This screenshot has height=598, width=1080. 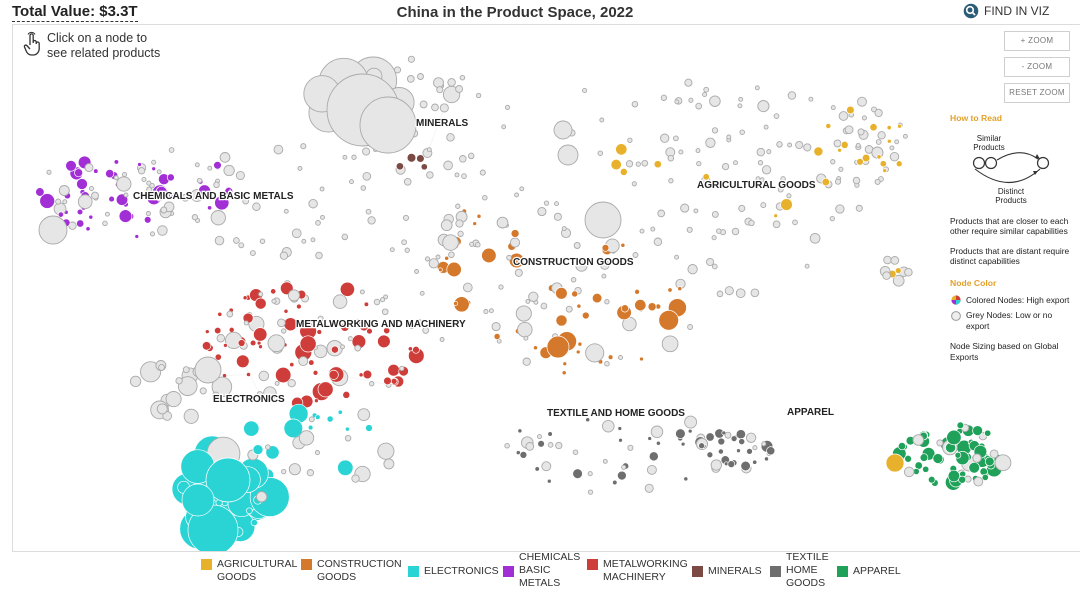 What do you see at coordinates (1037, 93) in the screenshot?
I see `reset-zoom-button: RESET ZOOM` at bounding box center [1037, 93].